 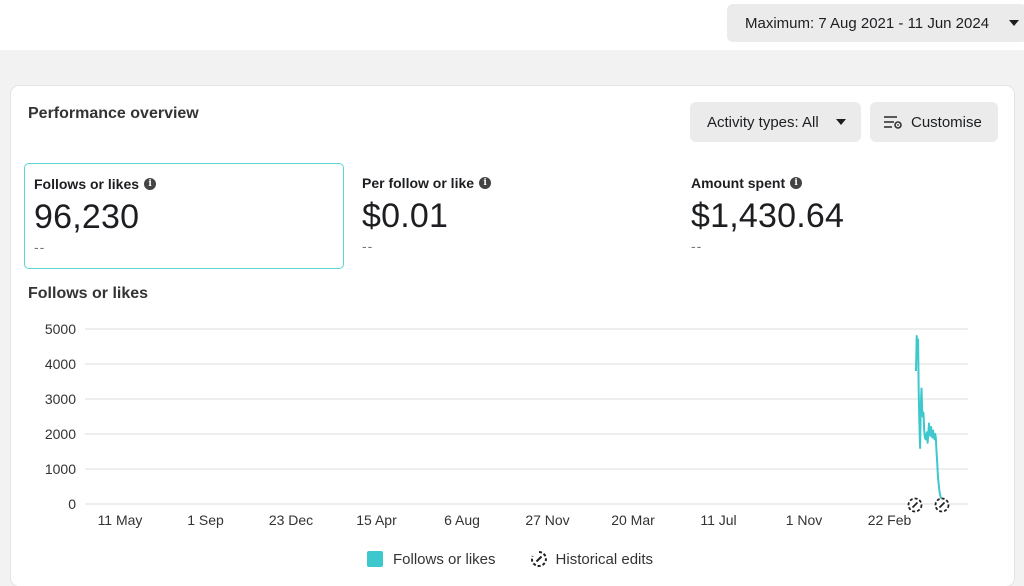 What do you see at coordinates (60, 364) in the screenshot?
I see `y-tick-label: 4000` at bounding box center [60, 364].